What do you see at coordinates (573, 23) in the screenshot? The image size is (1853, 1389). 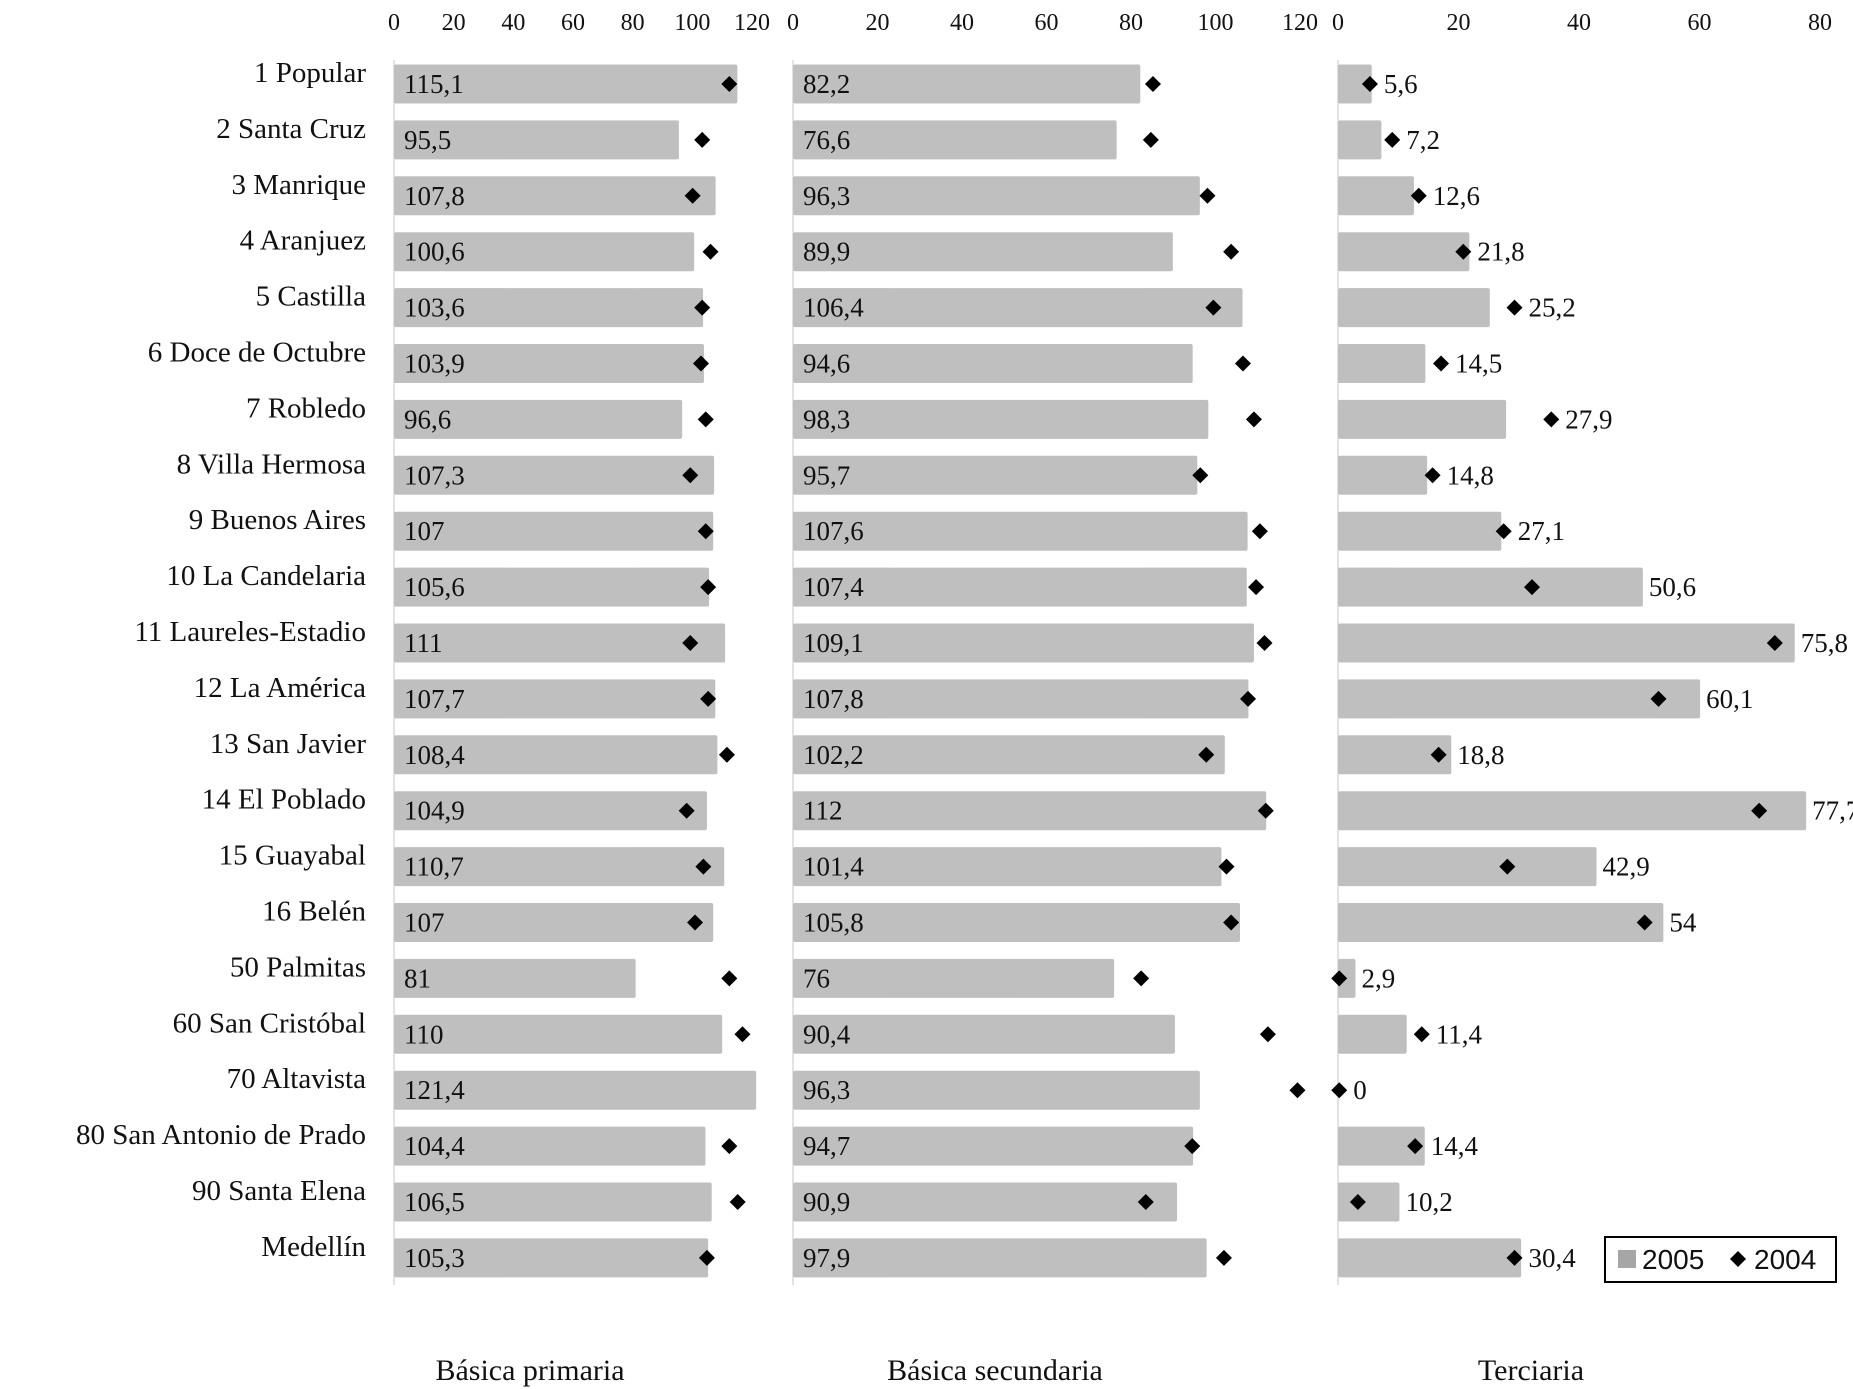 I see `tick-label: 60` at bounding box center [573, 23].